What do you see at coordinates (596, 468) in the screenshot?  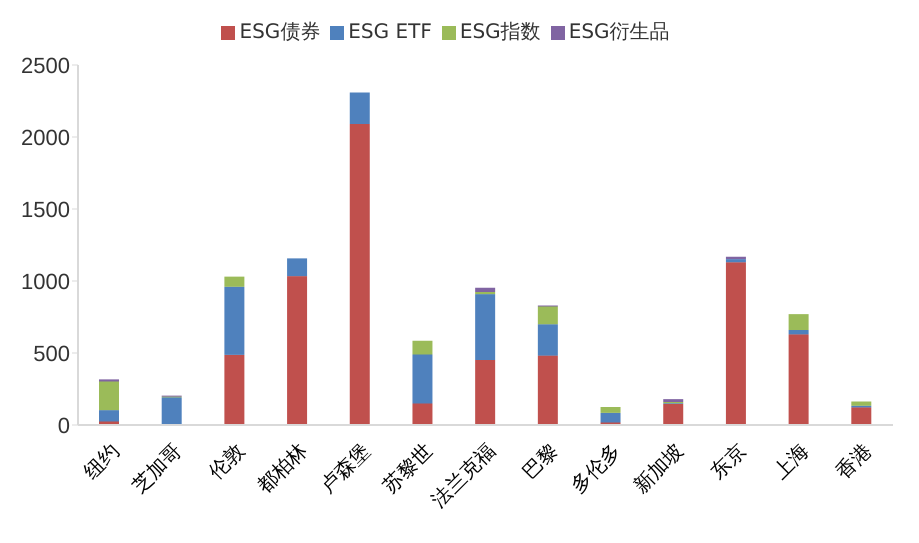 I see `x-tick-label: 多伦多` at bounding box center [596, 468].